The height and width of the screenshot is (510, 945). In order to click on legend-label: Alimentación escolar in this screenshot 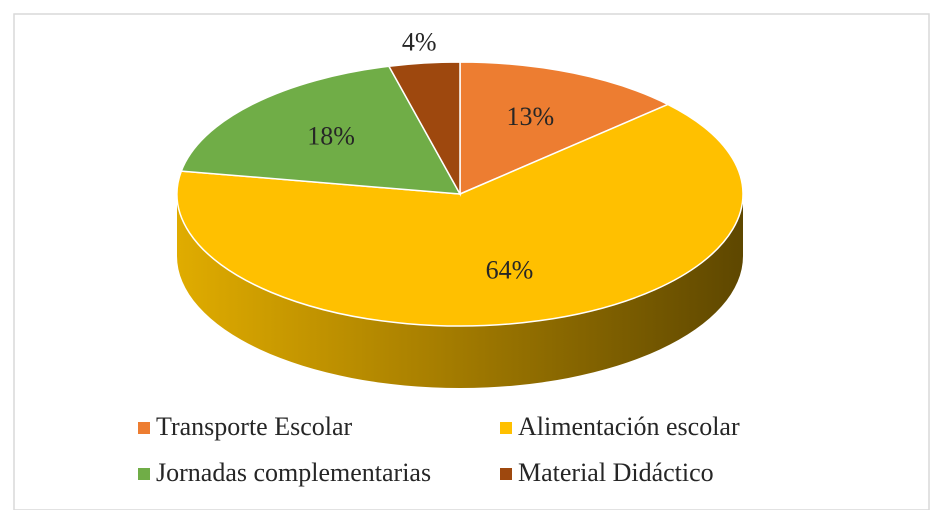, I will do `click(629, 426)`.